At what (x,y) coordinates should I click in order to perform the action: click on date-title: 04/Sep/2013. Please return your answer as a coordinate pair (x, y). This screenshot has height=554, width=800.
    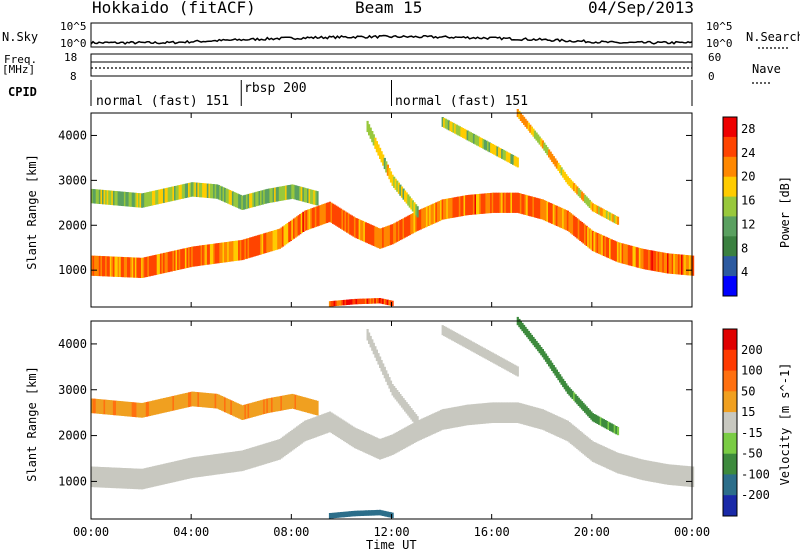
    Looking at the image, I should click on (641, 8).